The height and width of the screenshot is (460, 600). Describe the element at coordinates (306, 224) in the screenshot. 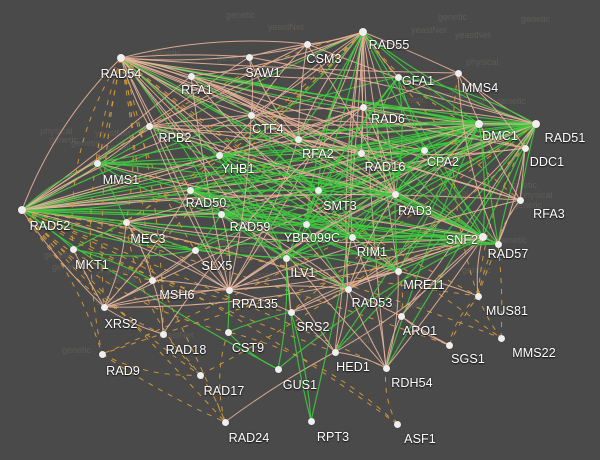

I see `node-ybr099c` at that location.